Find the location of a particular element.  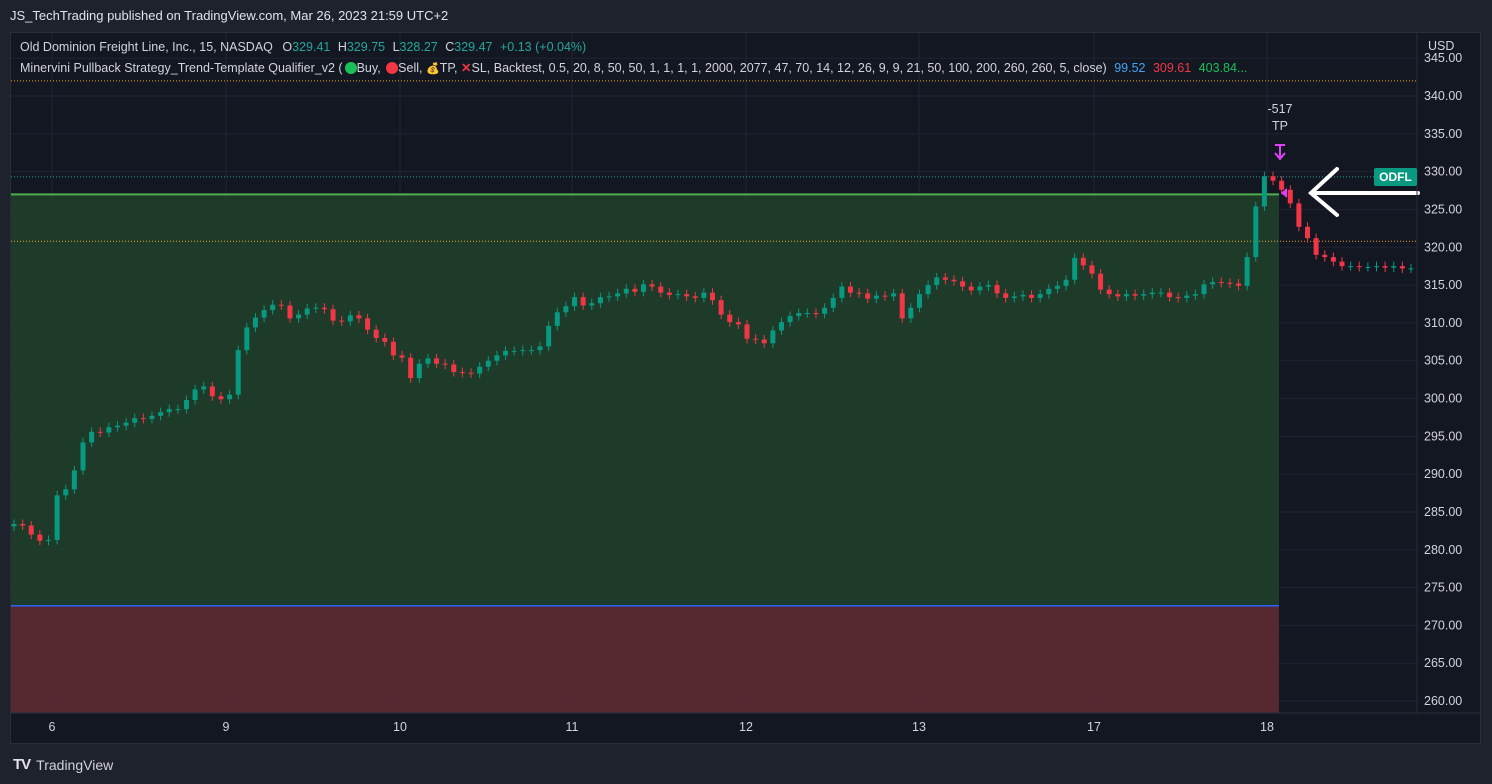

ohlc-low-label: L is located at coordinates (396, 47).